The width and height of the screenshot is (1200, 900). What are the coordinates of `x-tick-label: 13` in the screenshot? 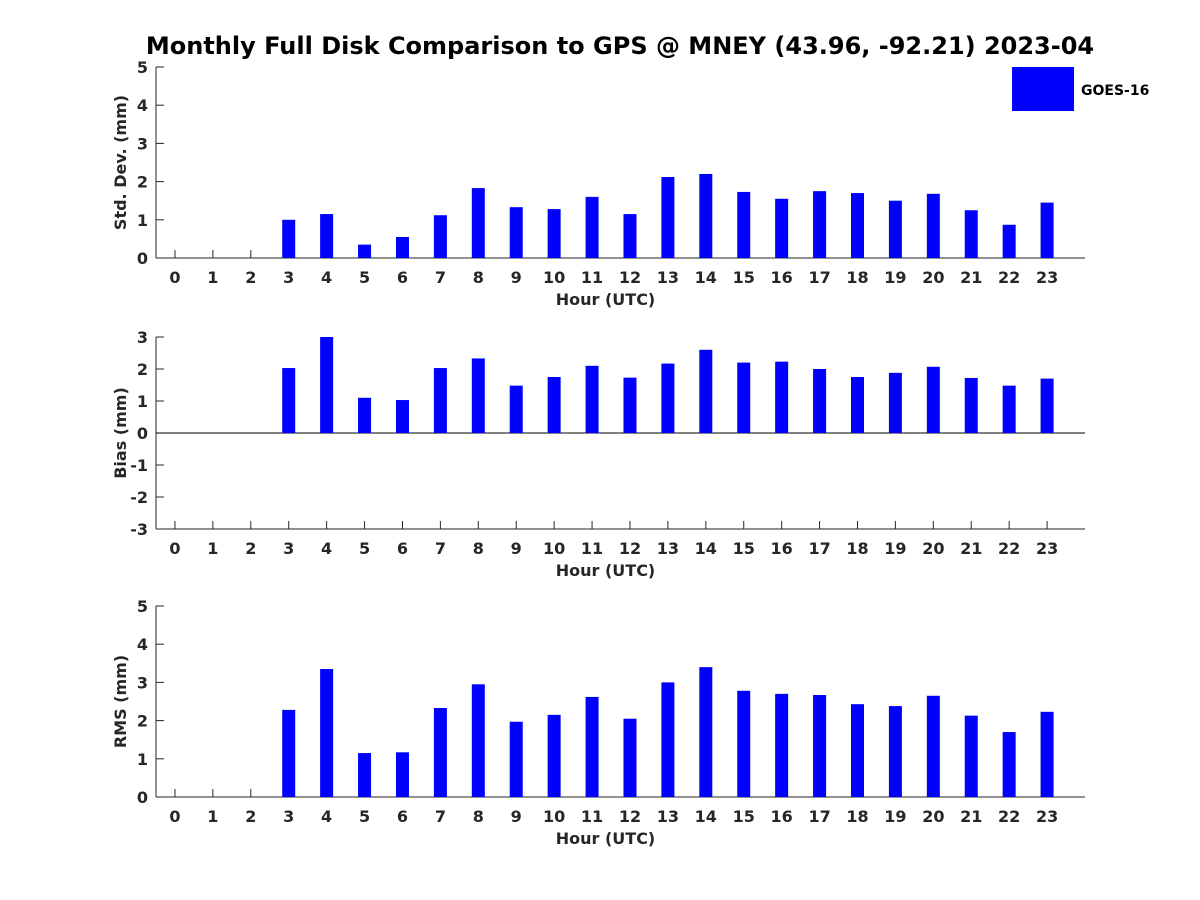 It's located at (668, 816).